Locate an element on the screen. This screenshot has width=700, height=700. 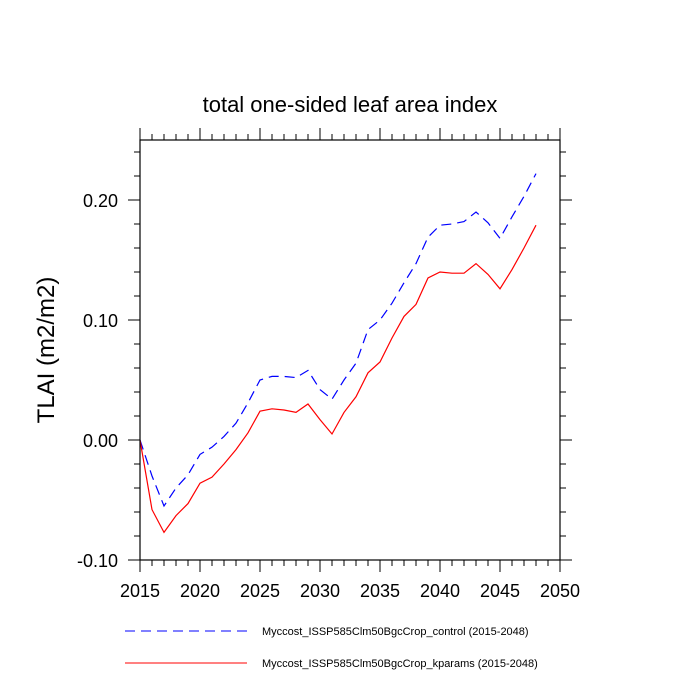
x-tick-label: 2035 is located at coordinates (380, 591).